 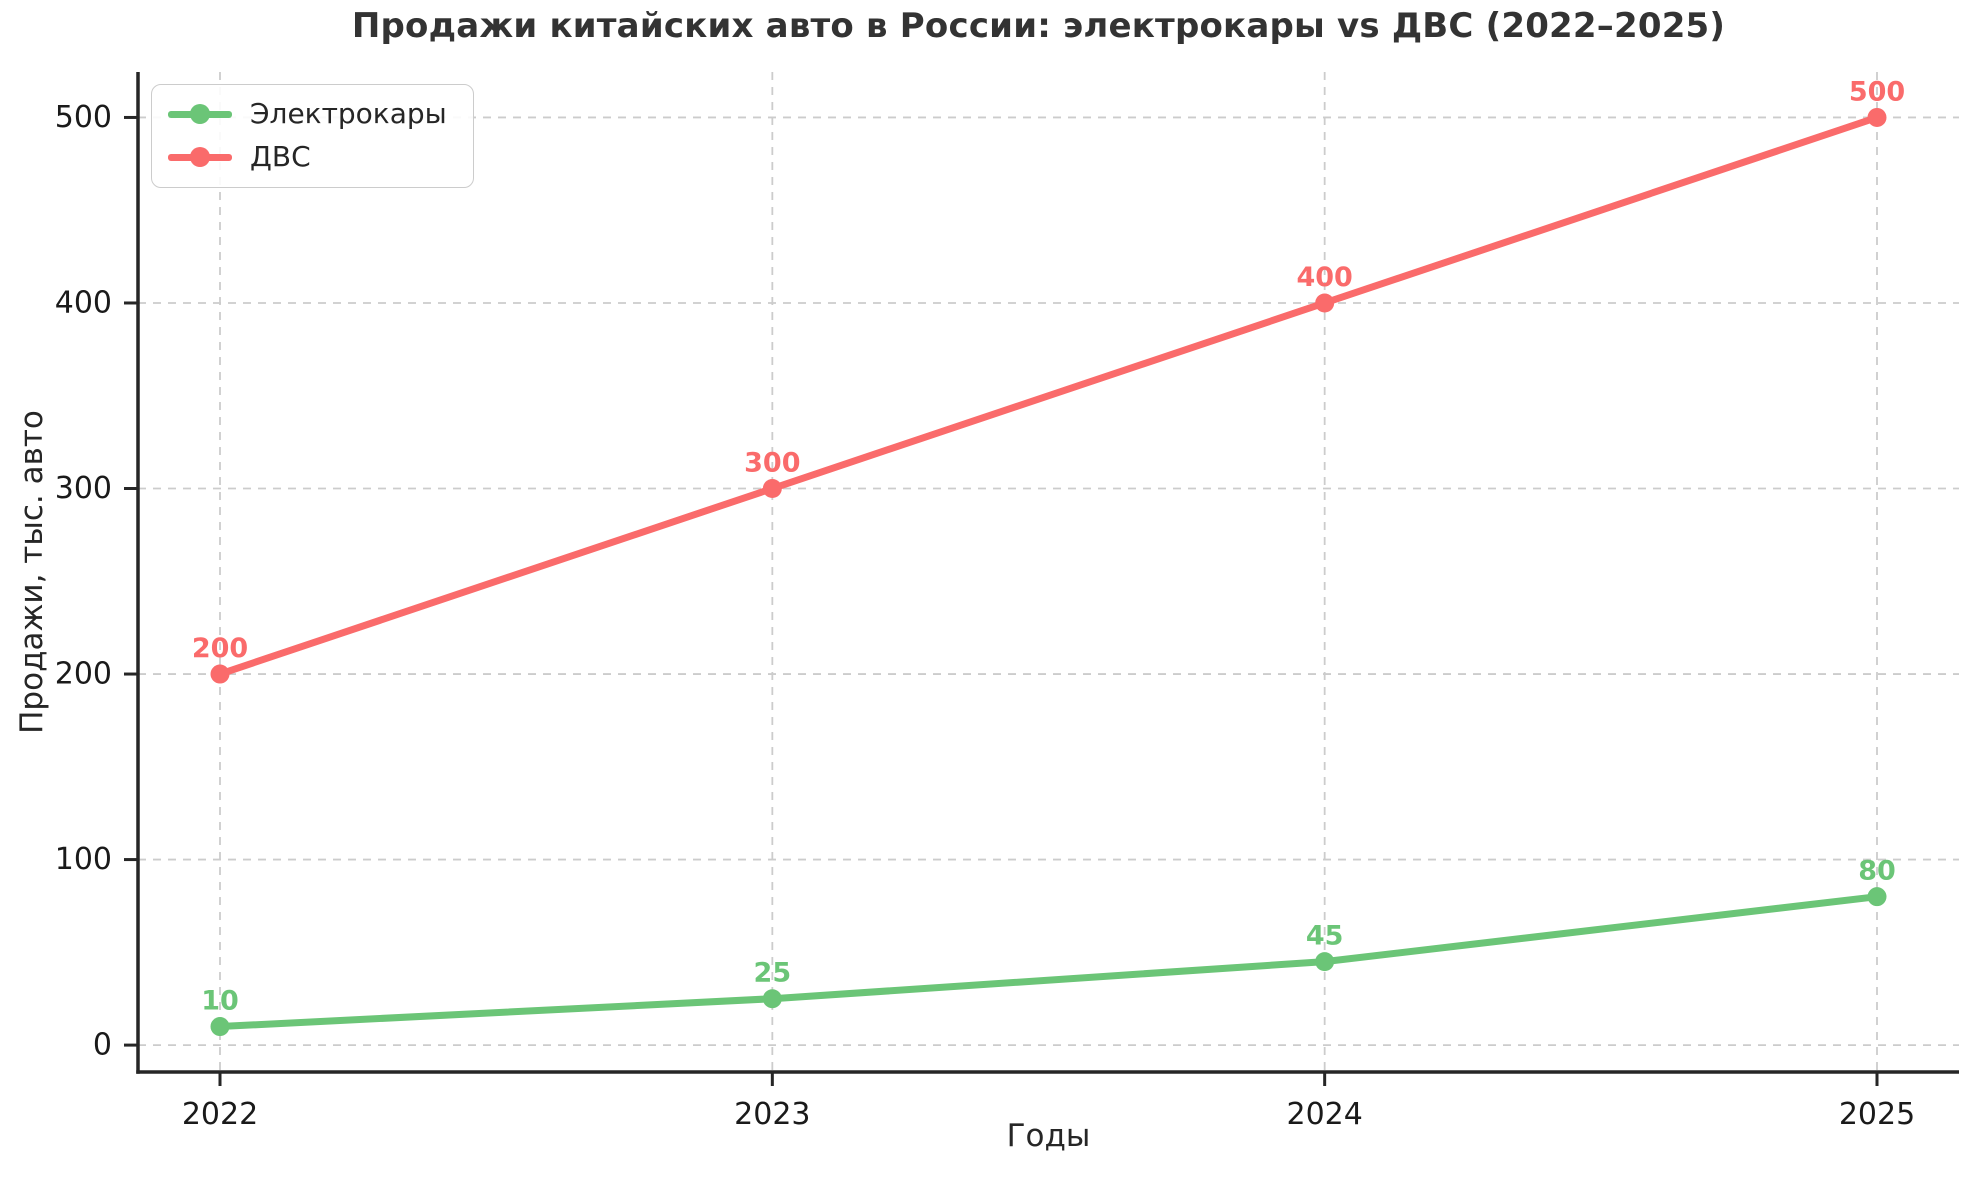 What do you see at coordinates (102, 1045) in the screenshot?
I see `y-tick-label: 0` at bounding box center [102, 1045].